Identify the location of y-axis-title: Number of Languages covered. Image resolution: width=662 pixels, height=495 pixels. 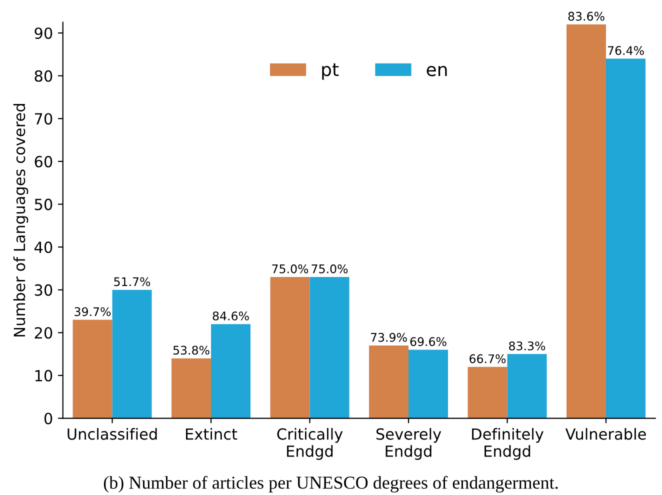
(20, 220).